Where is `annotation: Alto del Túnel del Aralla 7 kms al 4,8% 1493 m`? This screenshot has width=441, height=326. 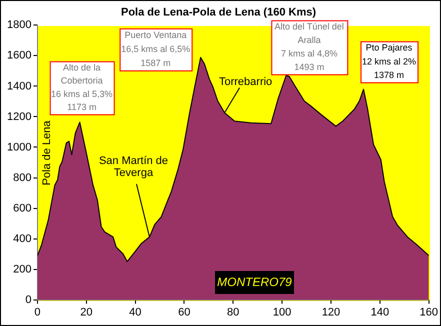
annotation: Alto del Túnel del Aralla 7 kms al 4,8% 1493 m is located at coordinates (309, 46).